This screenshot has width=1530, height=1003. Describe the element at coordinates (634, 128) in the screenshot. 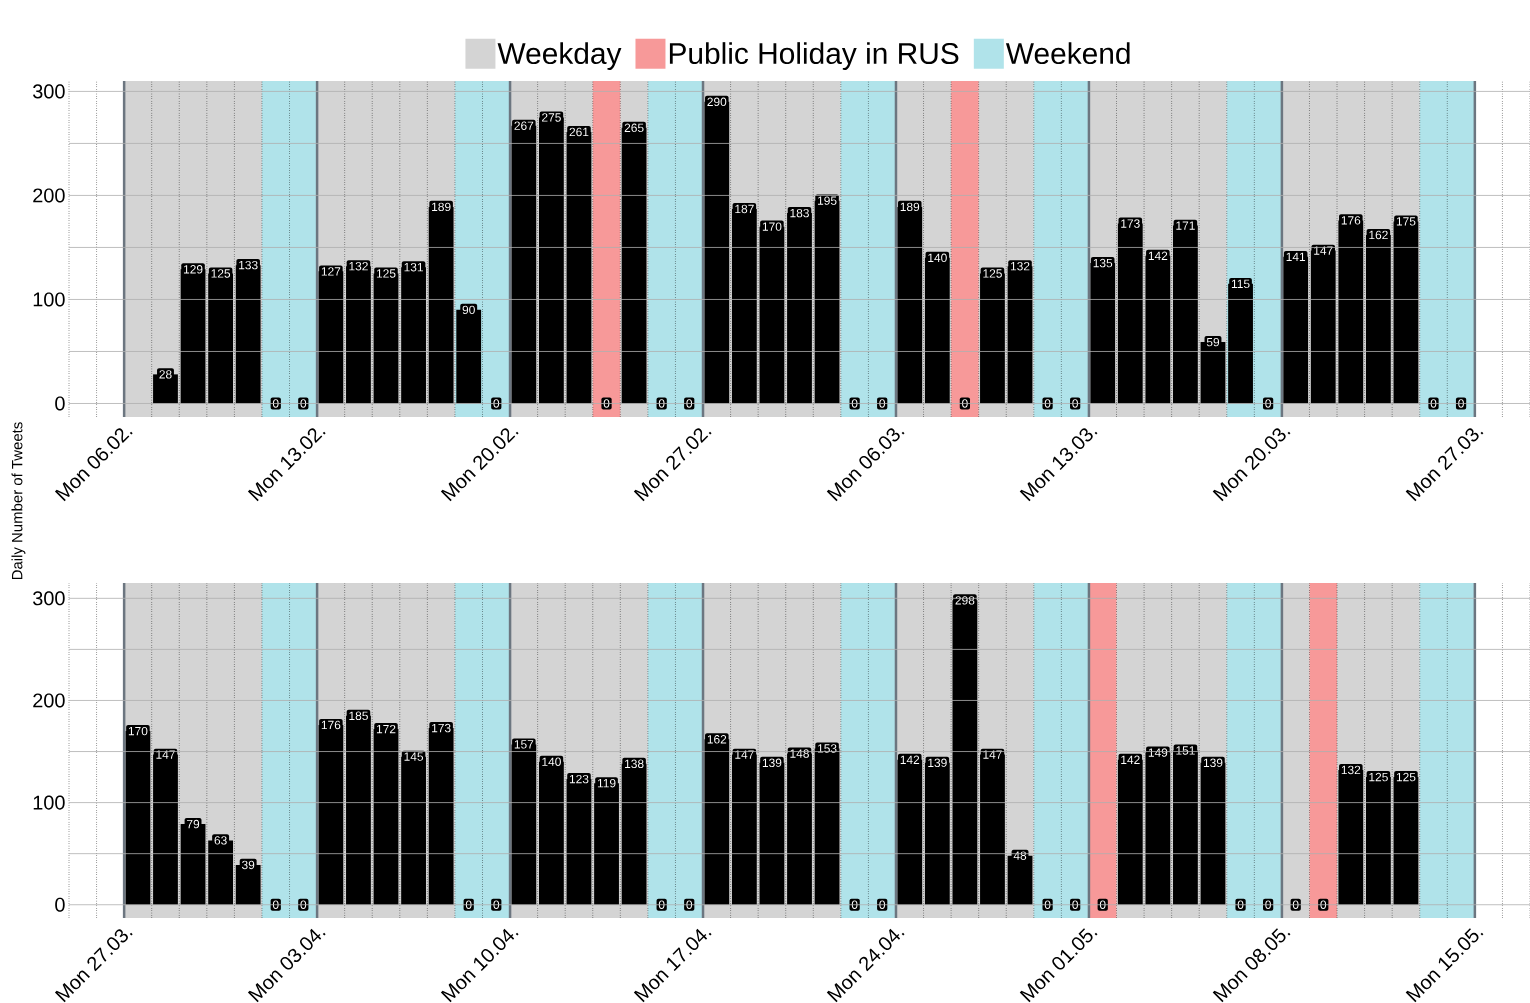

I see `data-label: 265` at that location.